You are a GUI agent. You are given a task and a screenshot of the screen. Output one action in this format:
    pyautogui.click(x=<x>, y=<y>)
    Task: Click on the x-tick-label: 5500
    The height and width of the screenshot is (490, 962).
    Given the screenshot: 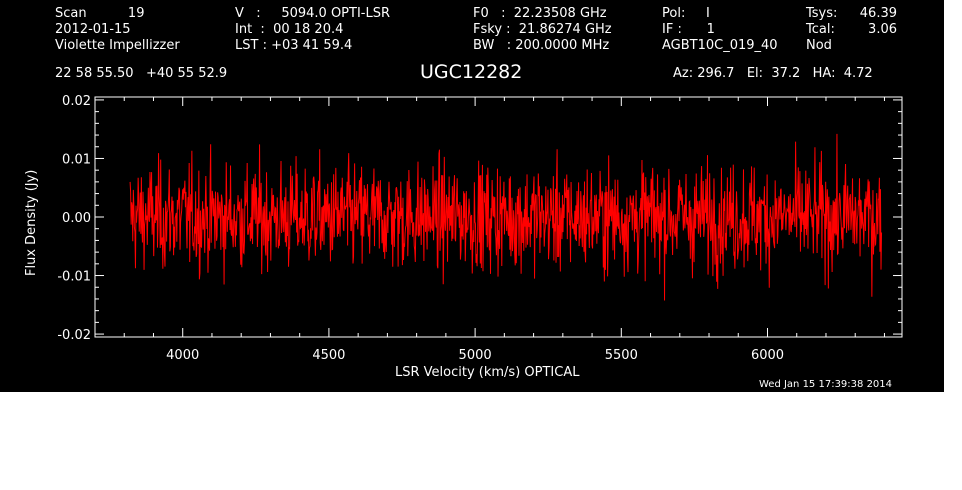 What is the action you would take?
    pyautogui.click(x=621, y=355)
    